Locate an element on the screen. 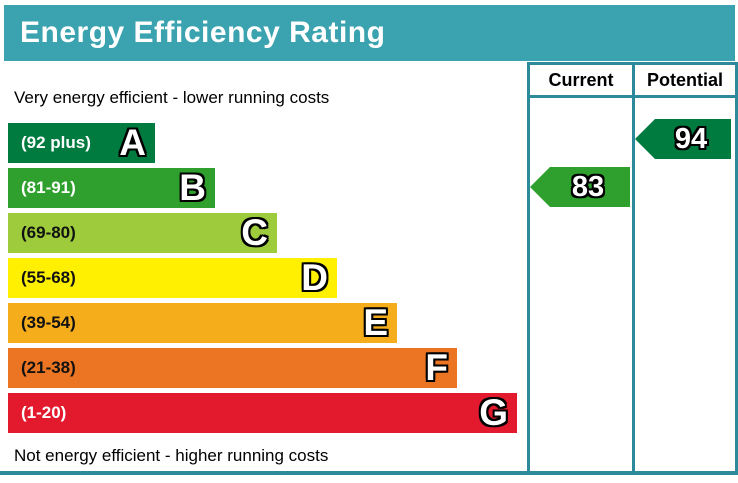  current-rating-value: 83 is located at coordinates (588, 186).